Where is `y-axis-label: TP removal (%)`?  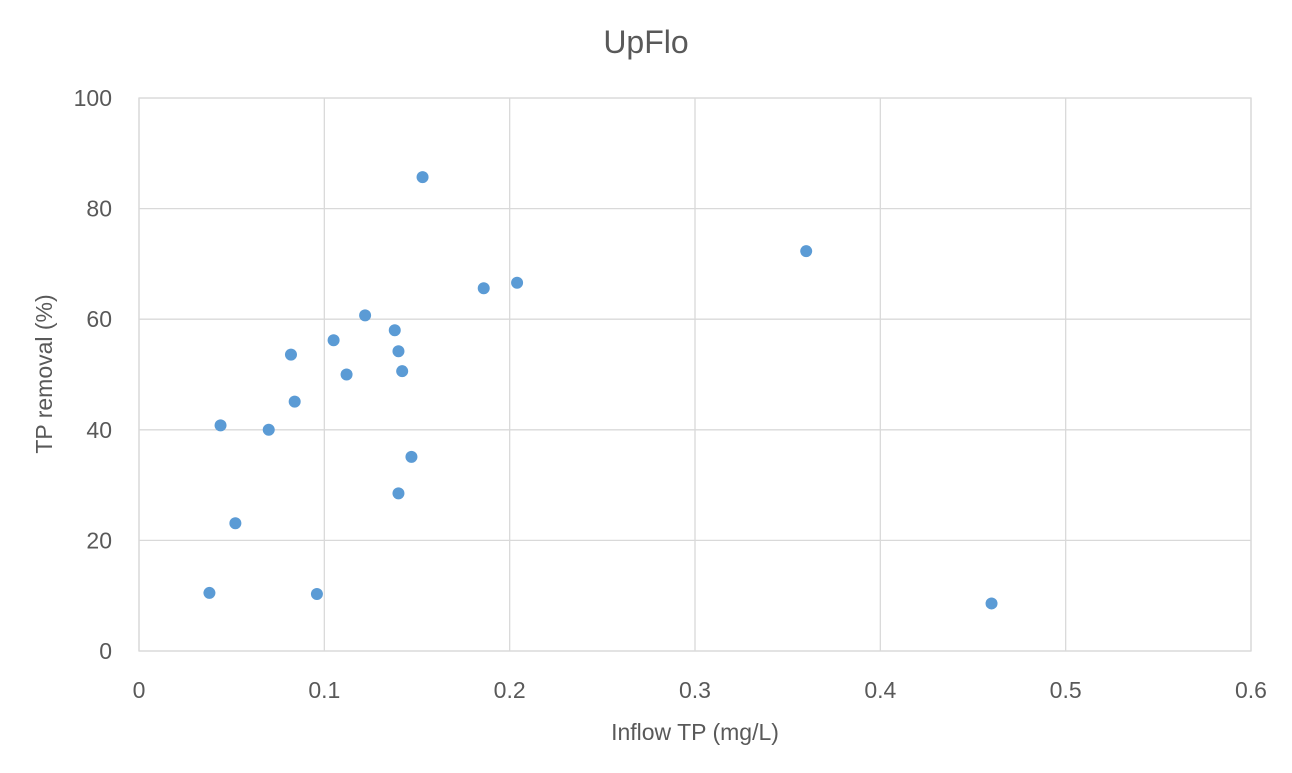
y-axis-label: TP removal (%) is located at coordinates (44, 373).